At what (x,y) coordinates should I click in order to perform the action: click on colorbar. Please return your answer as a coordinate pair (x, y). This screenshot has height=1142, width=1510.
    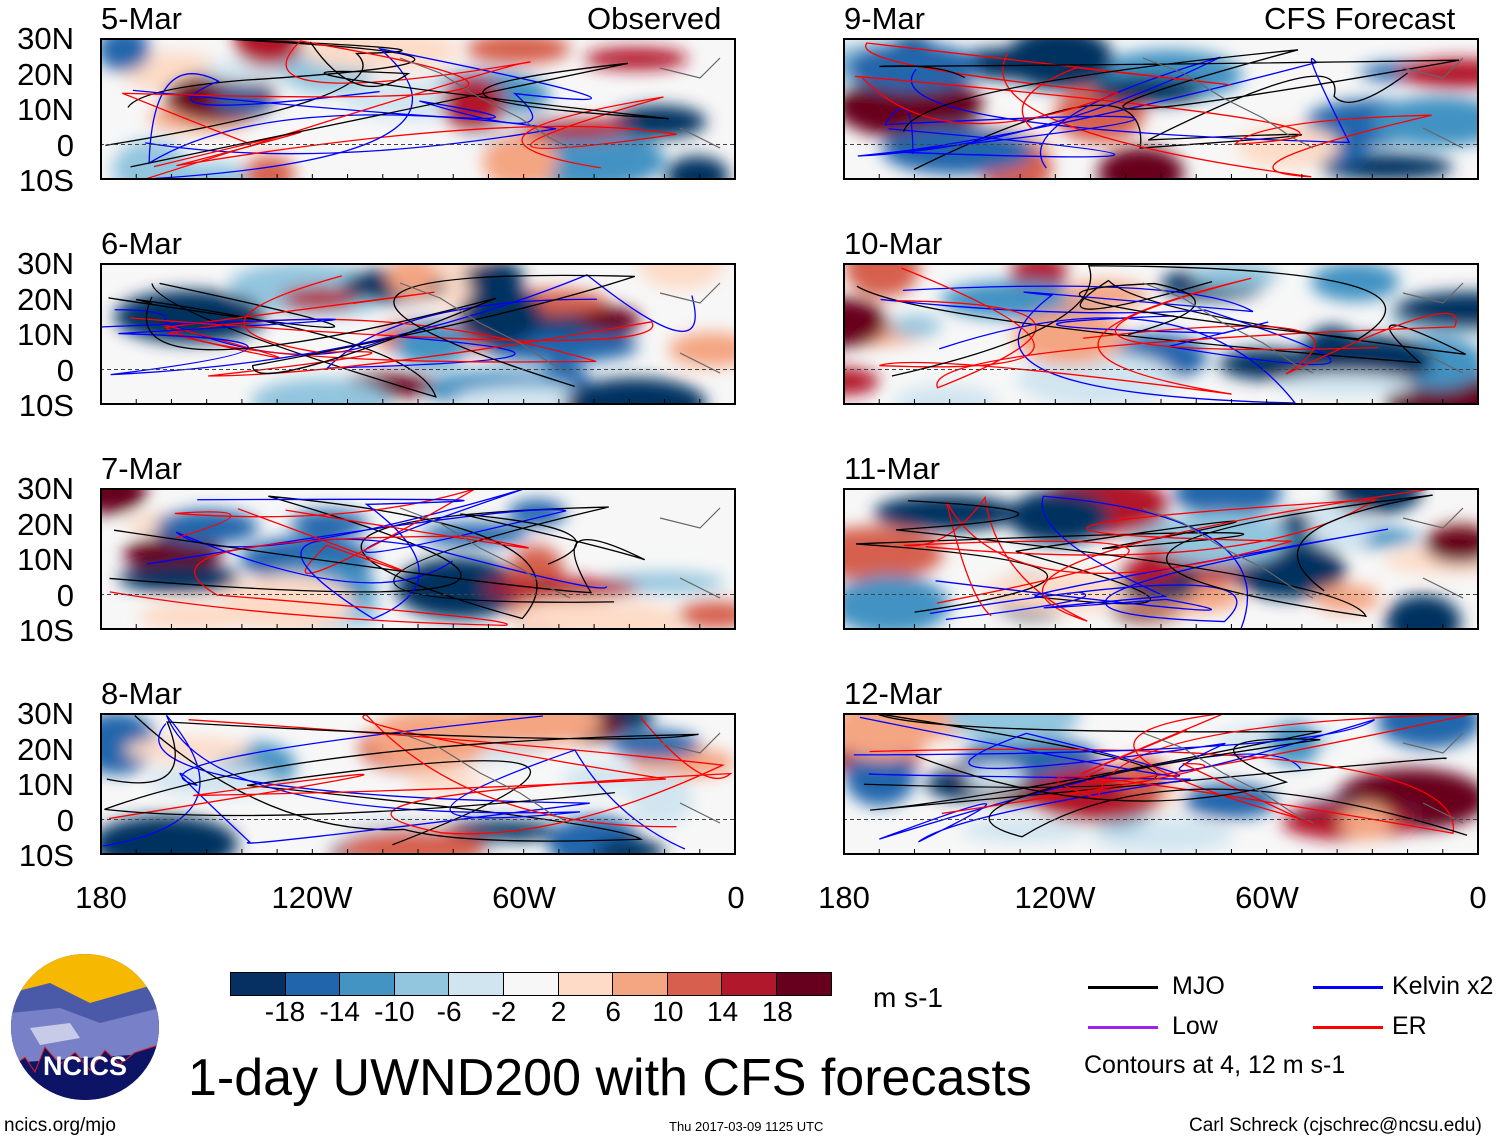
    Looking at the image, I should click on (531, 984).